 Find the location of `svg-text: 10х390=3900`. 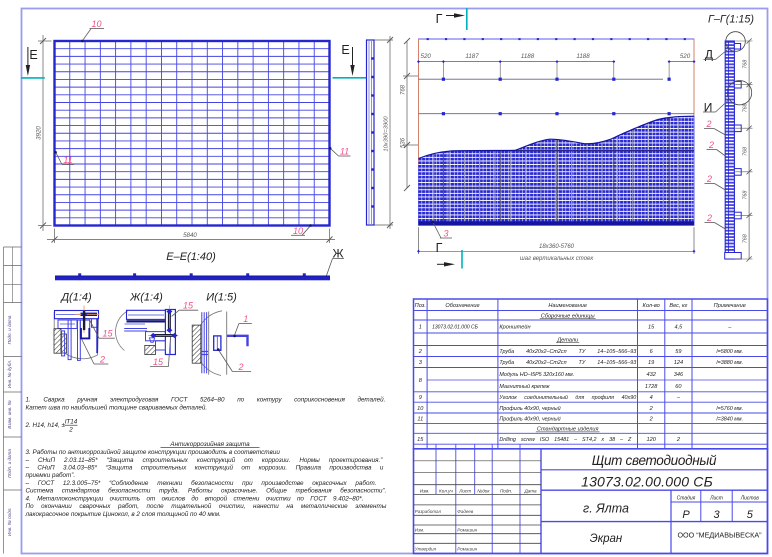

svg-text: 10х390=3900 is located at coordinates (387, 134).